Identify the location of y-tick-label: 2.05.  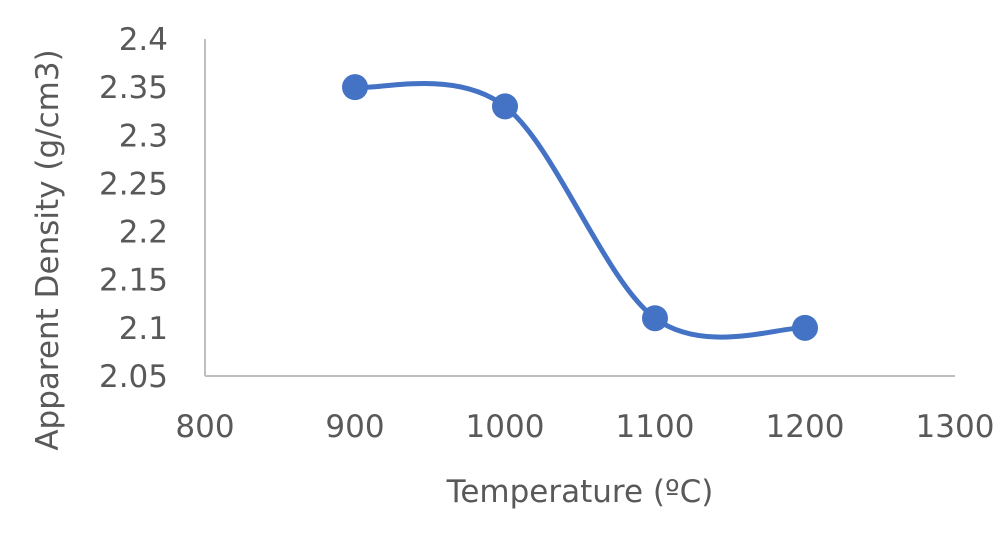
(133, 377).